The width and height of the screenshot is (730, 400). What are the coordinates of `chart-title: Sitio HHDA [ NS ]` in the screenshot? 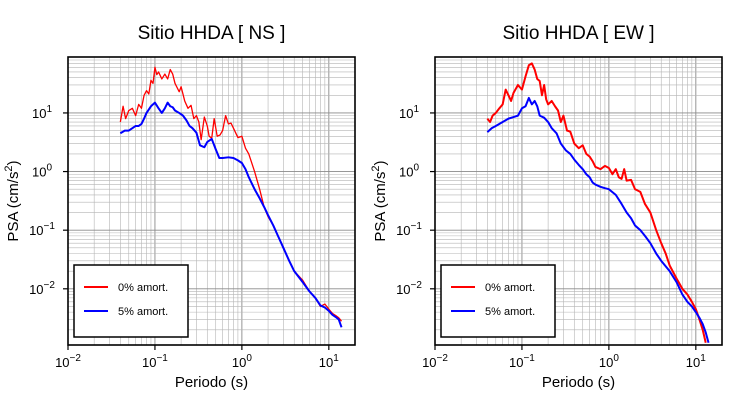 It's located at (212, 33).